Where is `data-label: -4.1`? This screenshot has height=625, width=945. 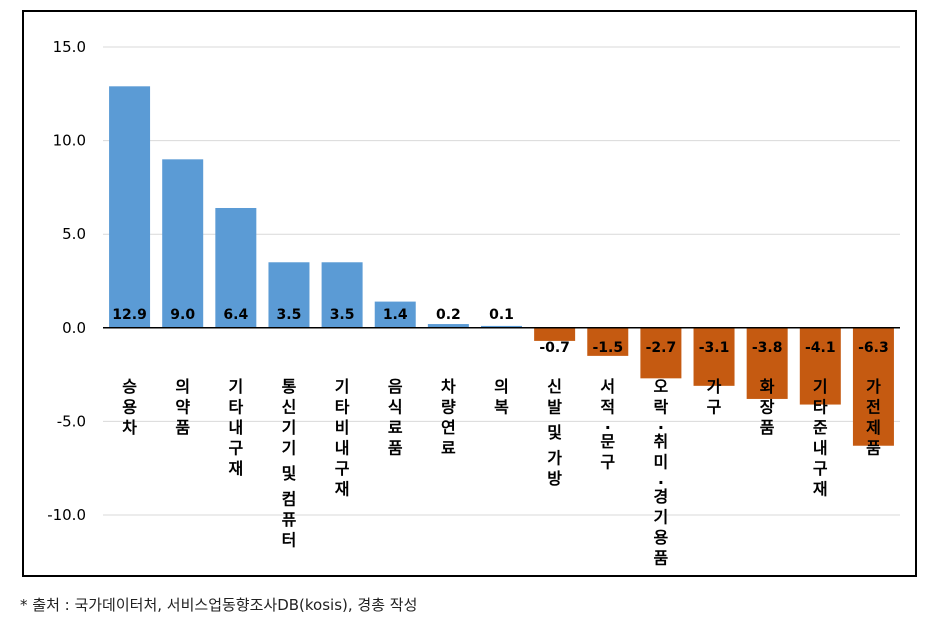 data-label: -4.1 is located at coordinates (820, 348).